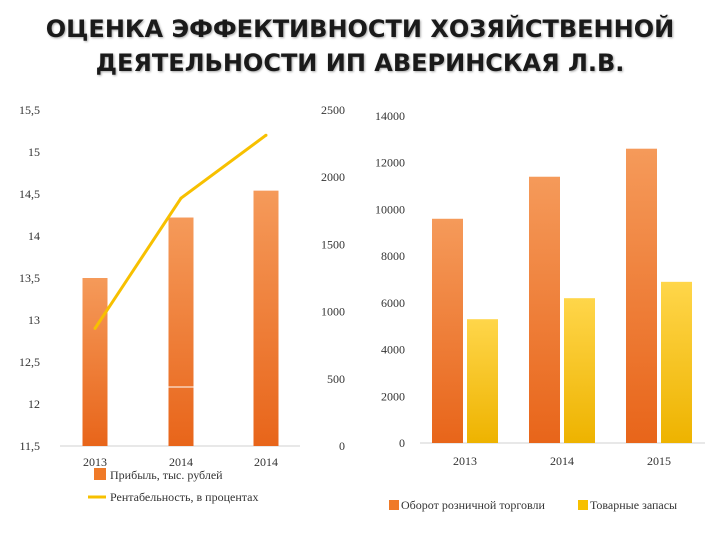 The height and width of the screenshot is (540, 720). Describe the element at coordinates (390, 163) in the screenshot. I see `y-axis-tick: 12000` at that location.